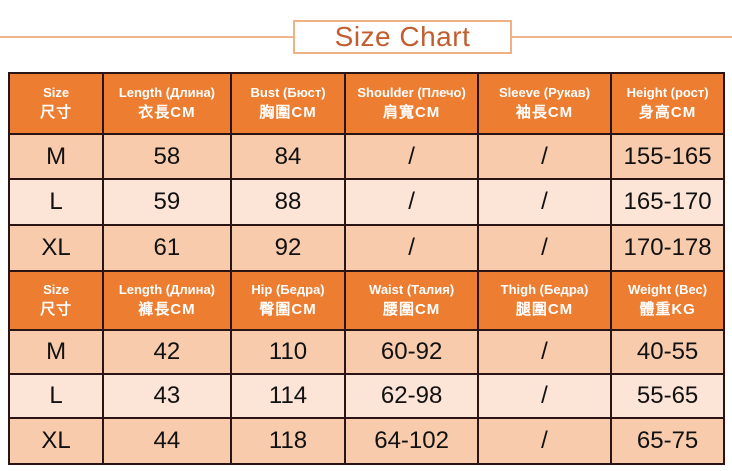 The width and height of the screenshot is (732, 471). I want to click on table-cell: 44, so click(167, 441).